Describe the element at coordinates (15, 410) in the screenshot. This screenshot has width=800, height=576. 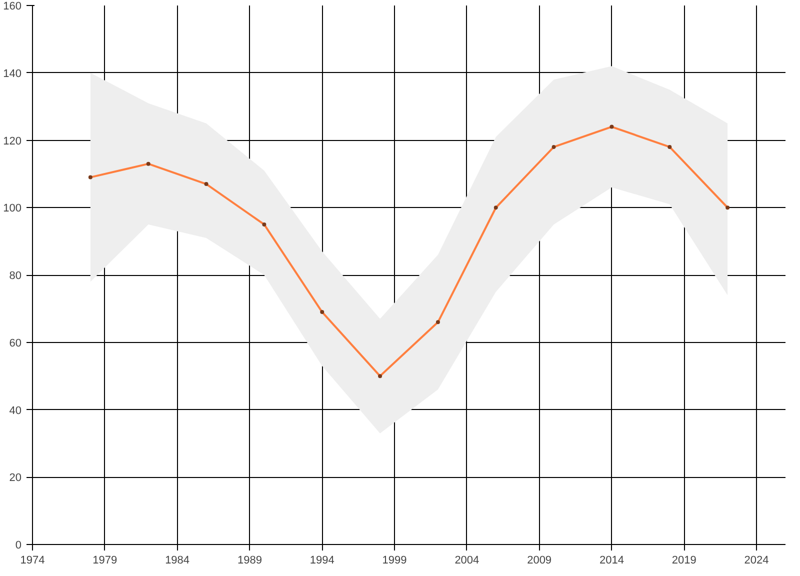
I see `y-tick-label: 40` at that location.